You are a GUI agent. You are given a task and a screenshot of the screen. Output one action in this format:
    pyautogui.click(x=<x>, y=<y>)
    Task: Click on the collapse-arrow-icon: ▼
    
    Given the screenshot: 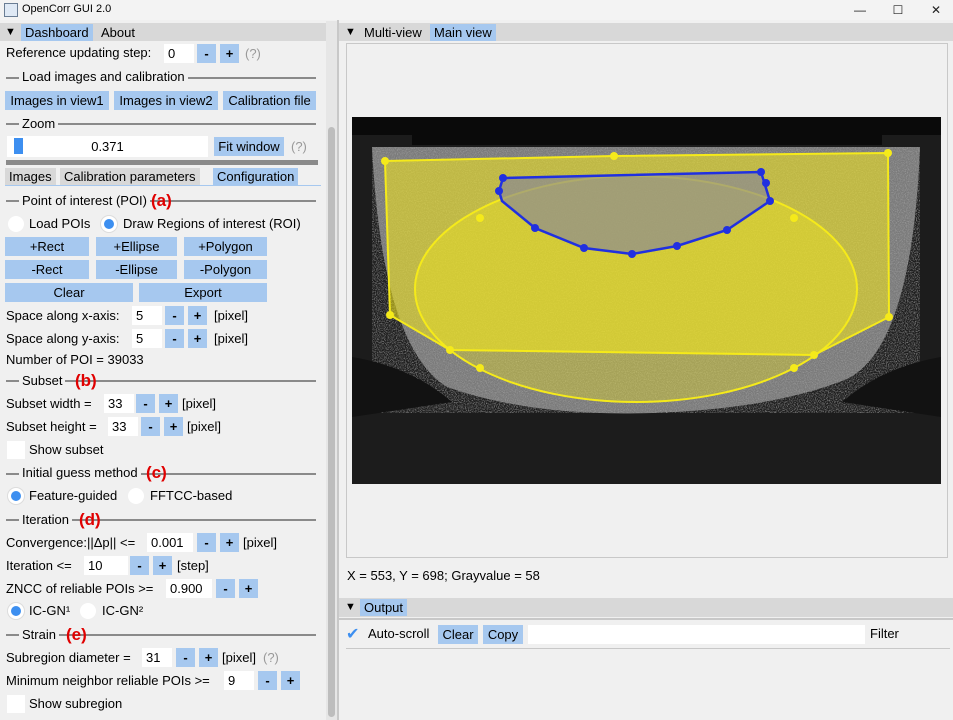 What is the action you would take?
    pyautogui.click(x=10, y=32)
    